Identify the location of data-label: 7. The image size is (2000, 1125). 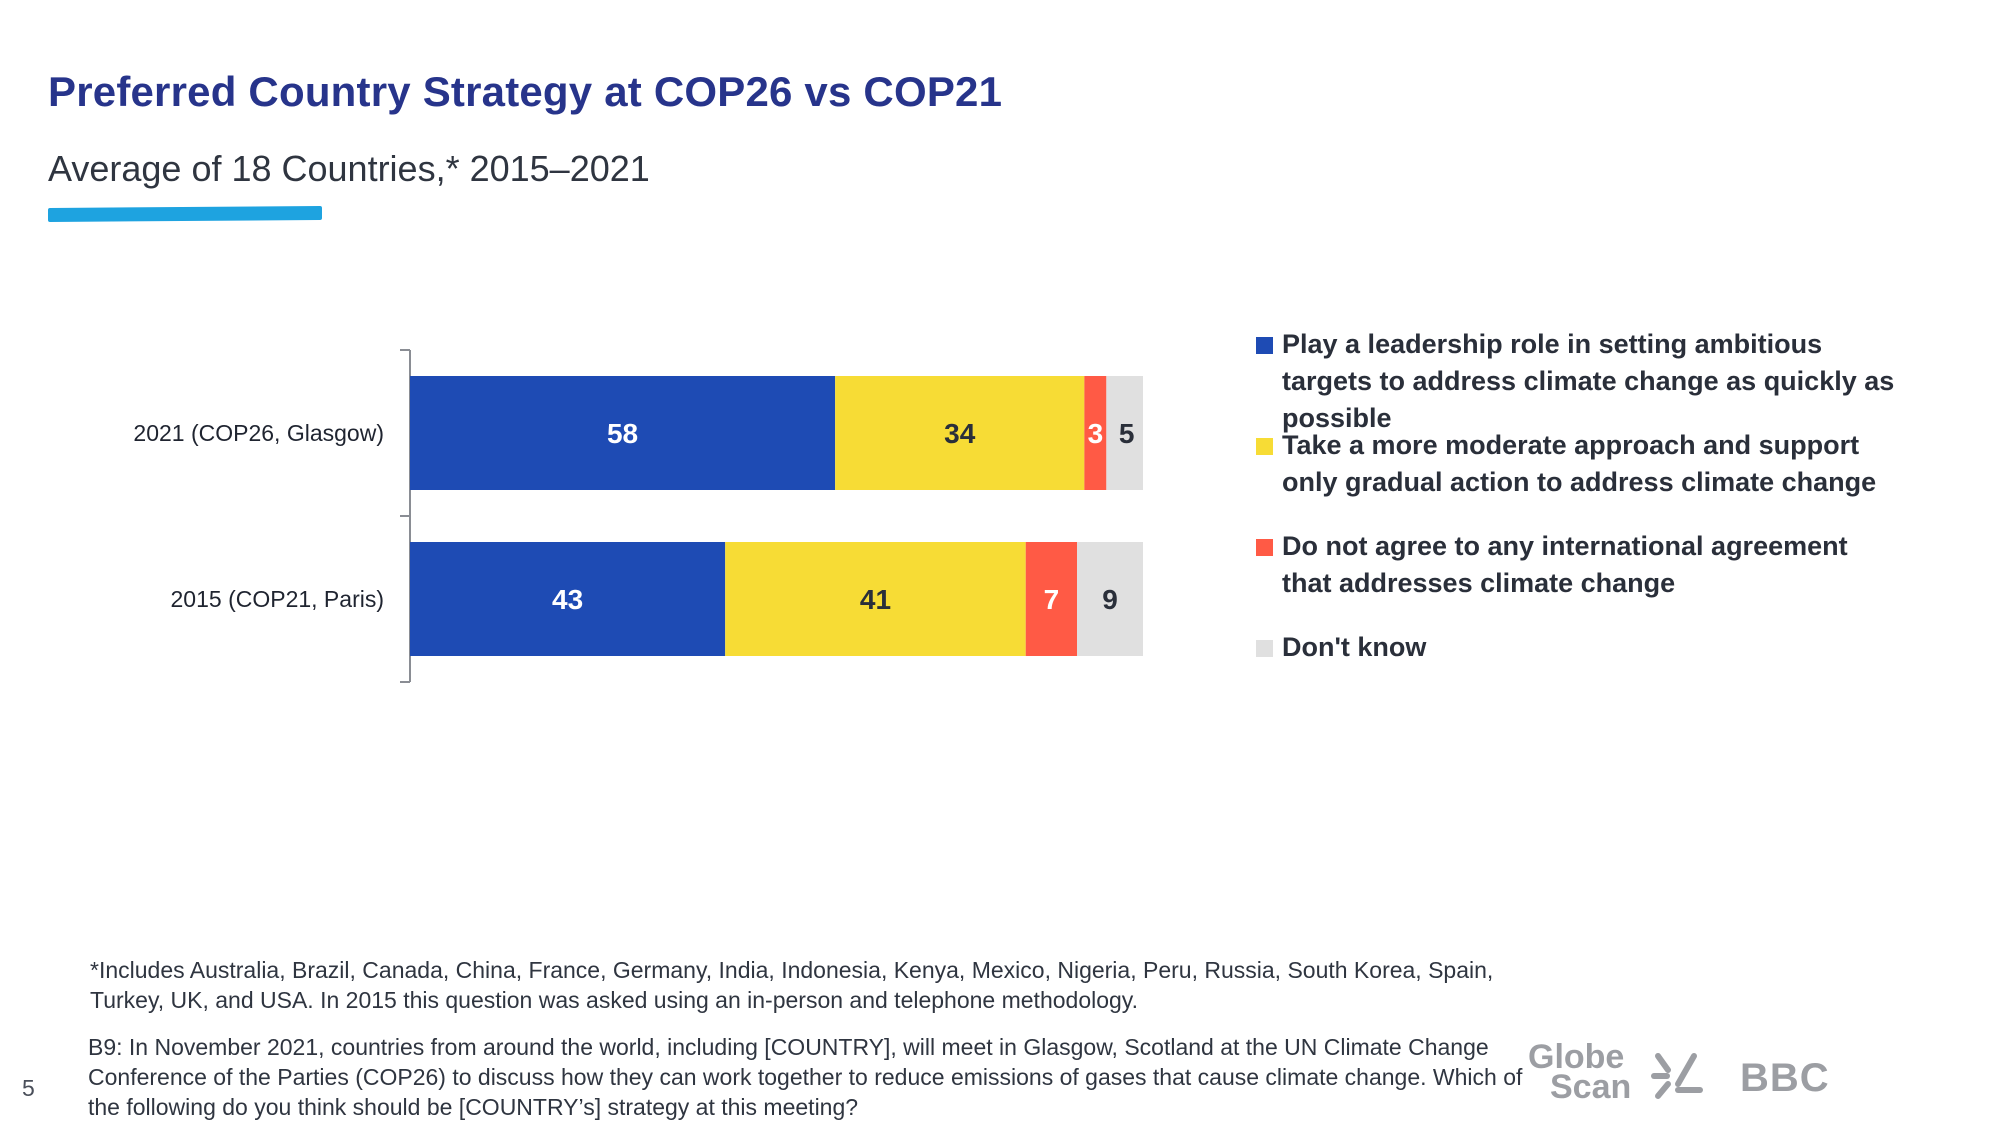
(1052, 599).